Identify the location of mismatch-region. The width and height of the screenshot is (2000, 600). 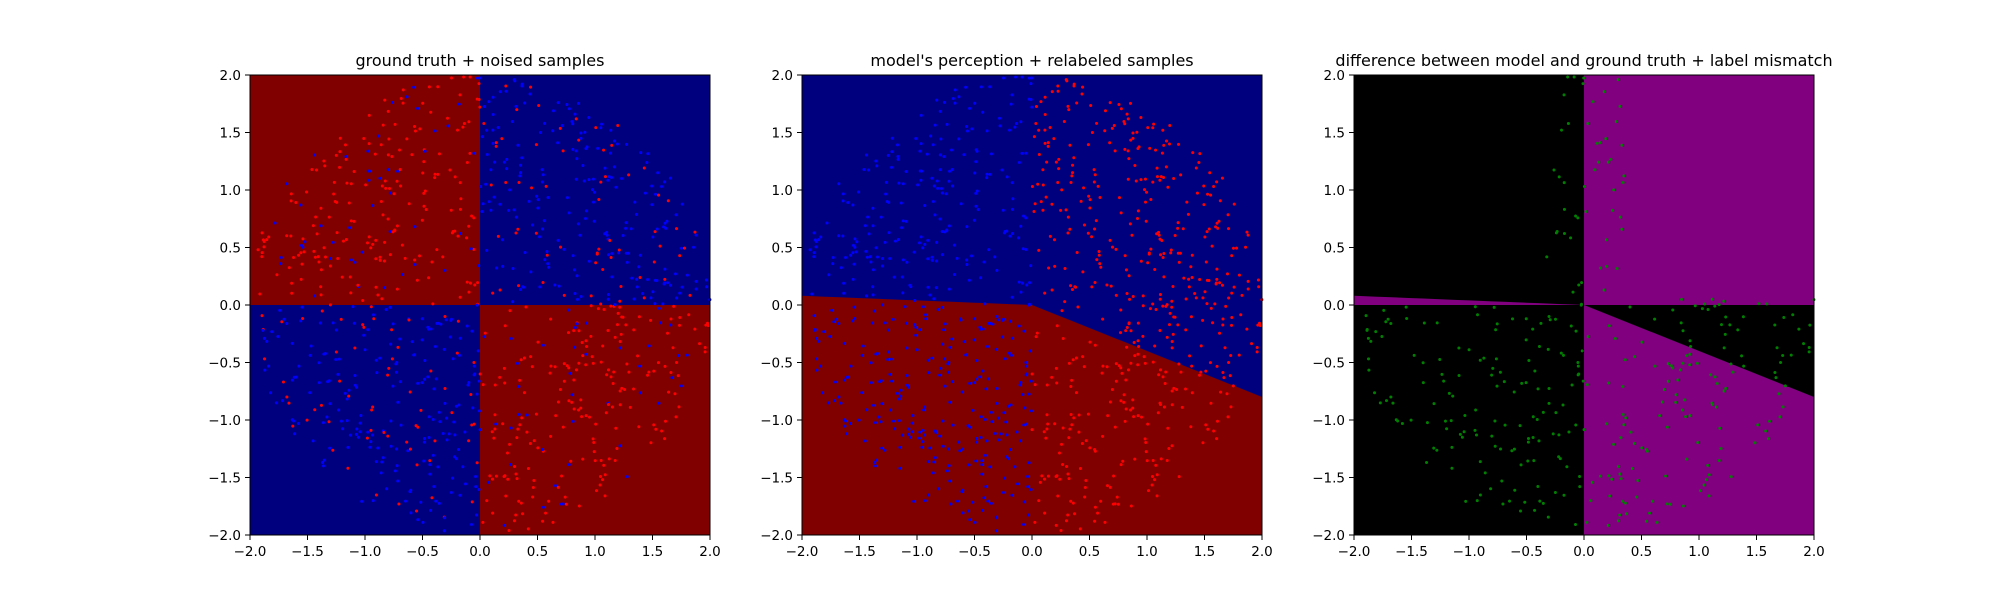
(1469, 300).